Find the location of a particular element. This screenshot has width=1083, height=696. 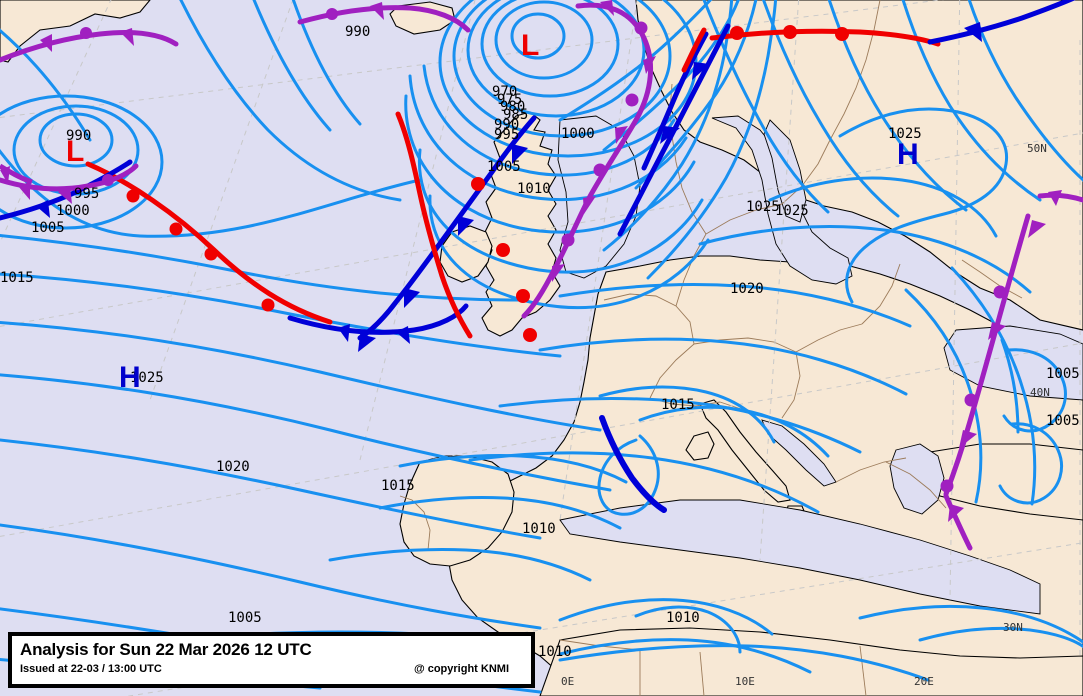

warm-front-atlantic is located at coordinates (209, 243).